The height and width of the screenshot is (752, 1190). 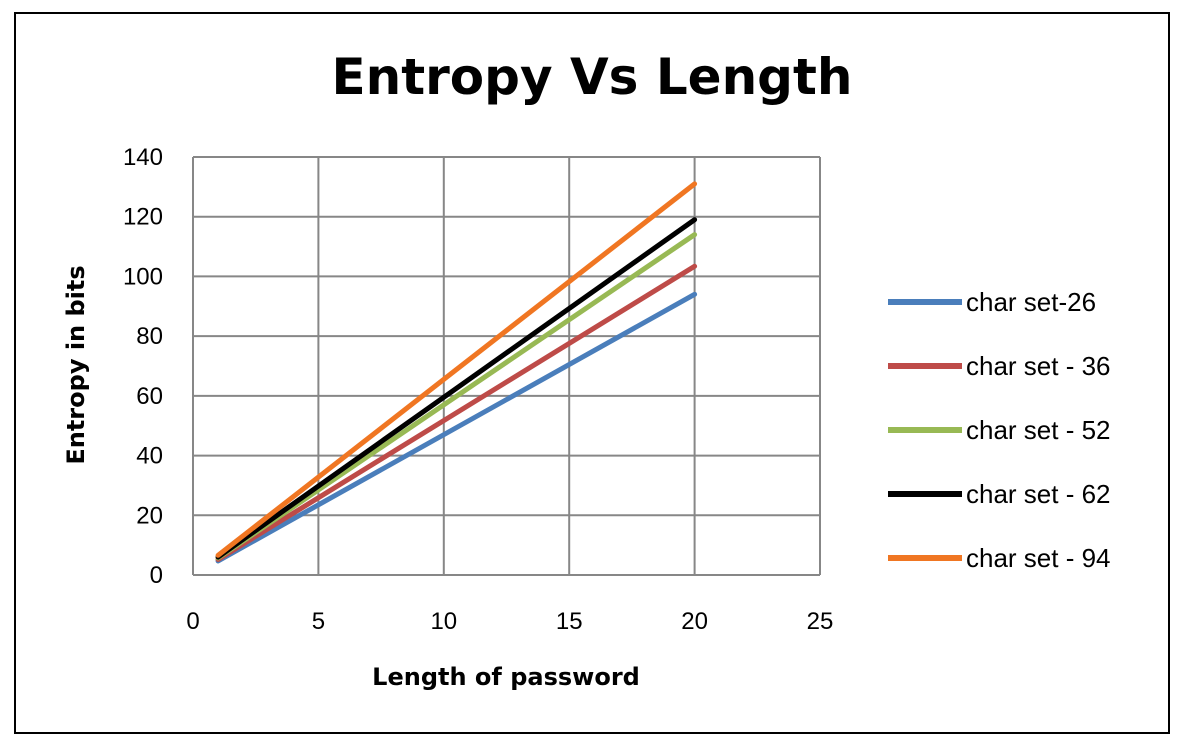 I want to click on legend-label: char set - 94, so click(x=1038, y=558).